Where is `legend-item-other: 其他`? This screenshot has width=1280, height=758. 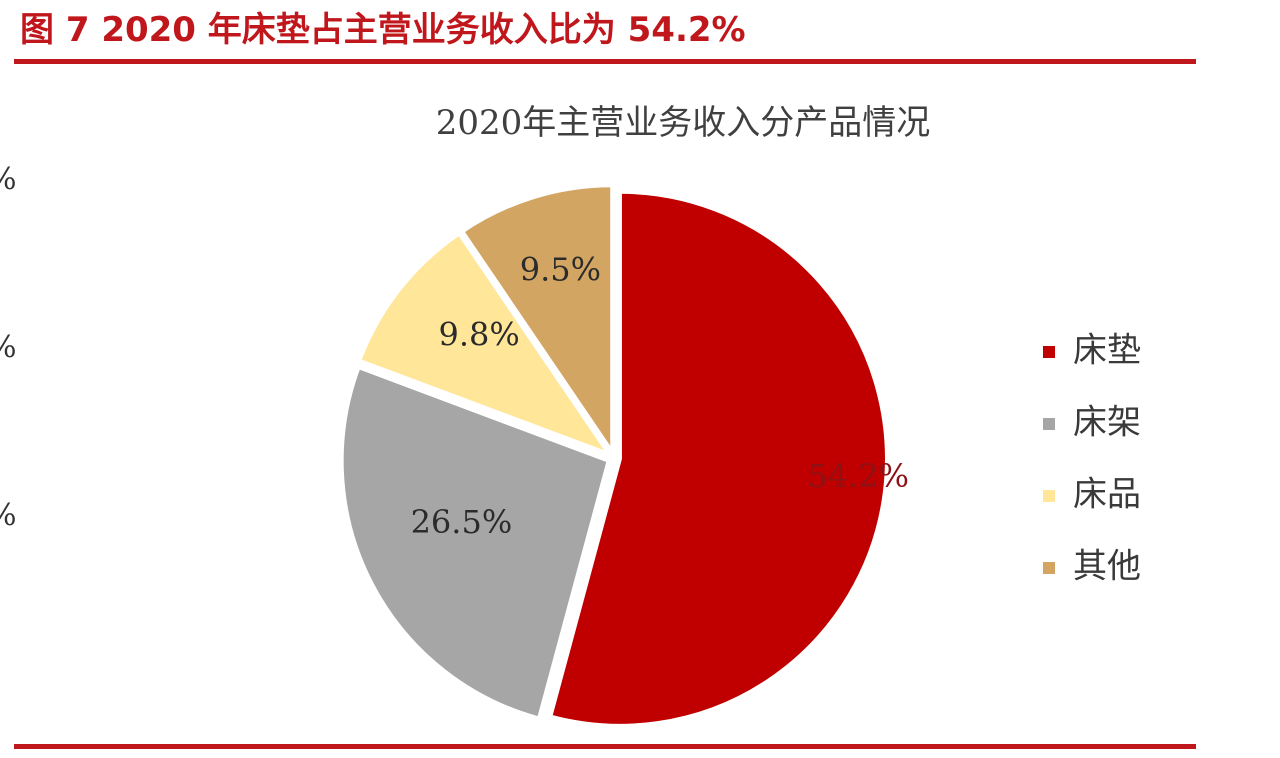 legend-item-other: 其他 is located at coordinates (1092, 567).